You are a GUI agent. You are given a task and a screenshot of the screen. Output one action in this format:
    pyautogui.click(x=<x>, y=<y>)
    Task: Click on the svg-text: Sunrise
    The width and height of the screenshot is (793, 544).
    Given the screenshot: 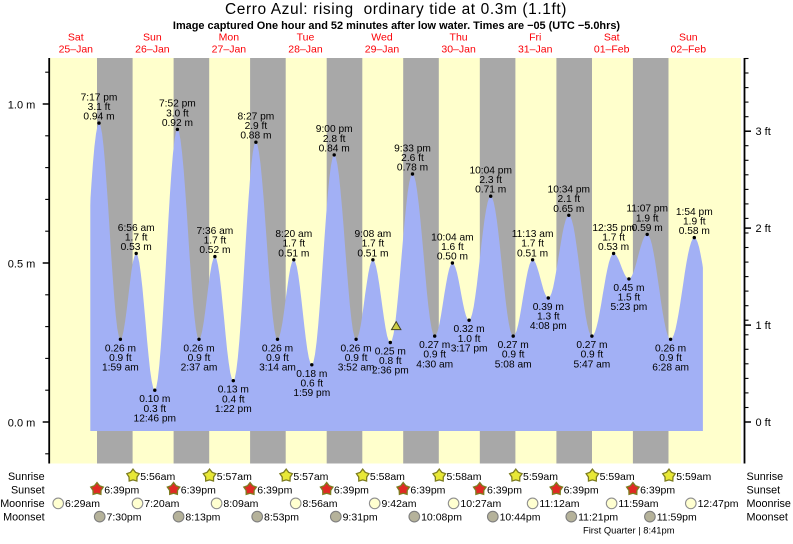 What is the action you would take?
    pyautogui.click(x=26, y=477)
    